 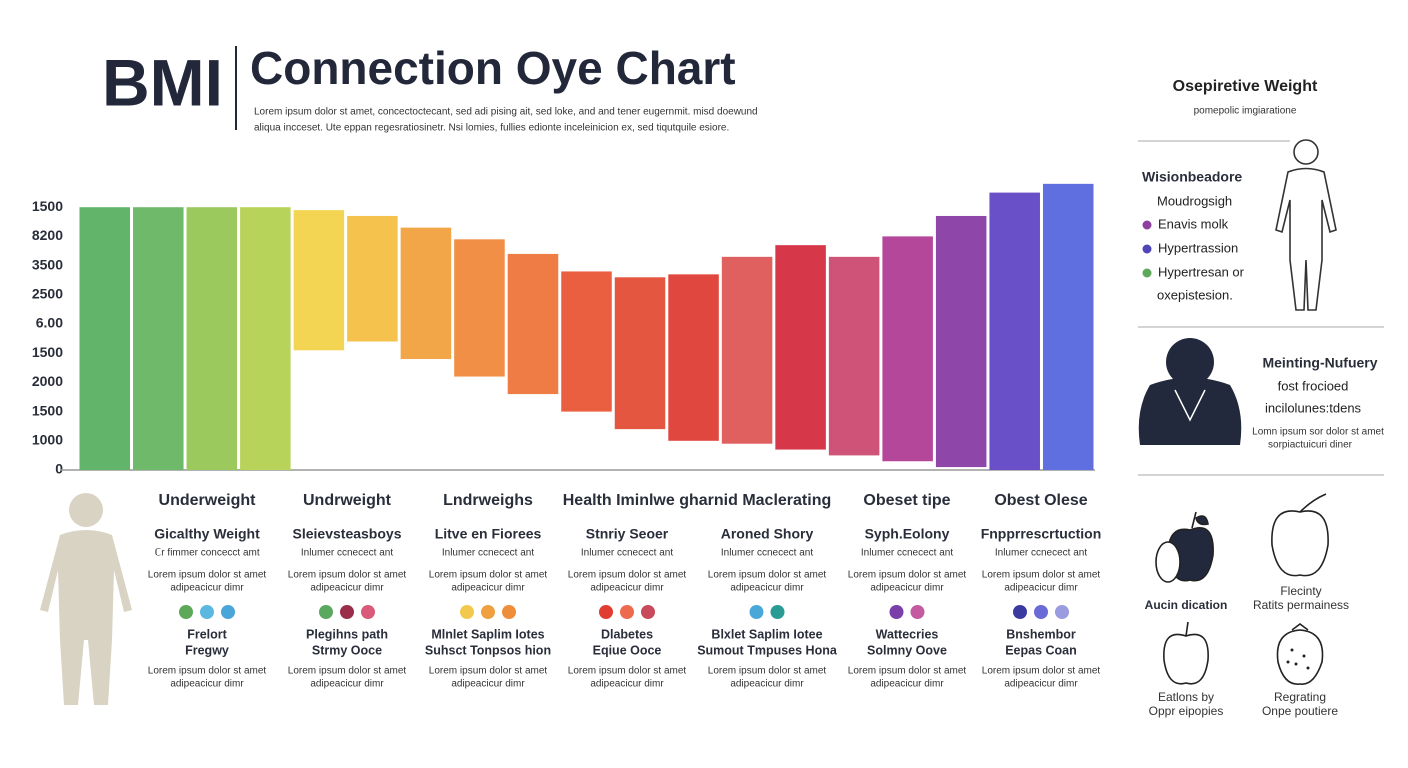 What do you see at coordinates (59, 469) in the screenshot?
I see `y-tick-label: 0` at bounding box center [59, 469].